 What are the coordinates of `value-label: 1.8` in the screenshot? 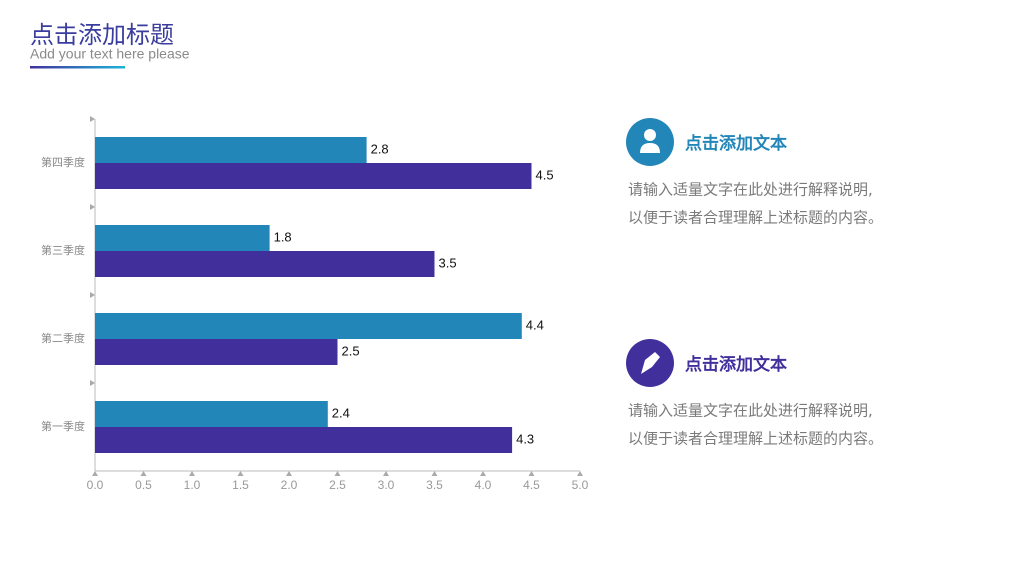 It's located at (283, 236).